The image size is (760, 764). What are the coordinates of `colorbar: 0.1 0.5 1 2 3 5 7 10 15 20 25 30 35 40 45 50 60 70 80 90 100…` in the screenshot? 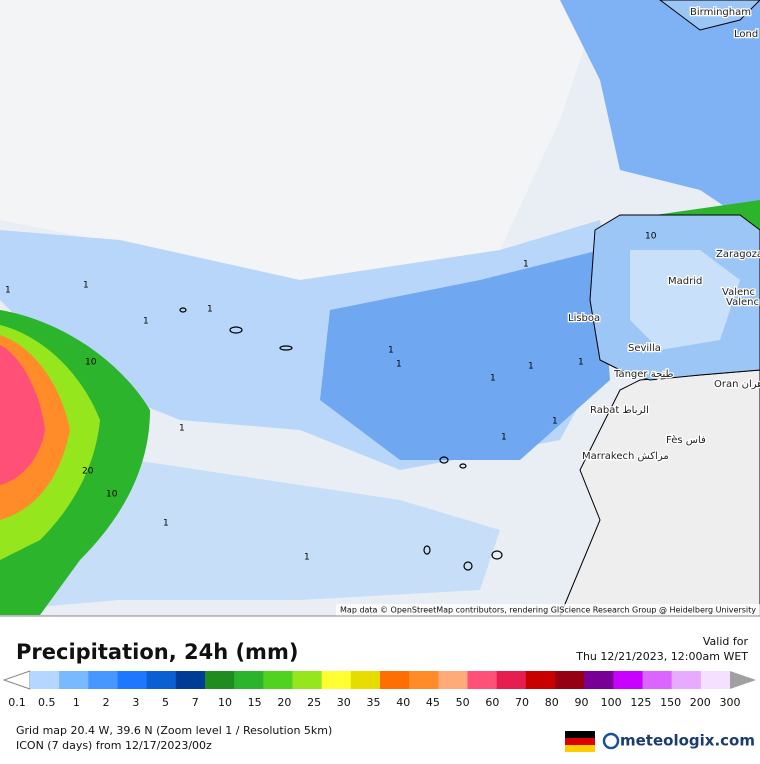 It's located at (379, 689).